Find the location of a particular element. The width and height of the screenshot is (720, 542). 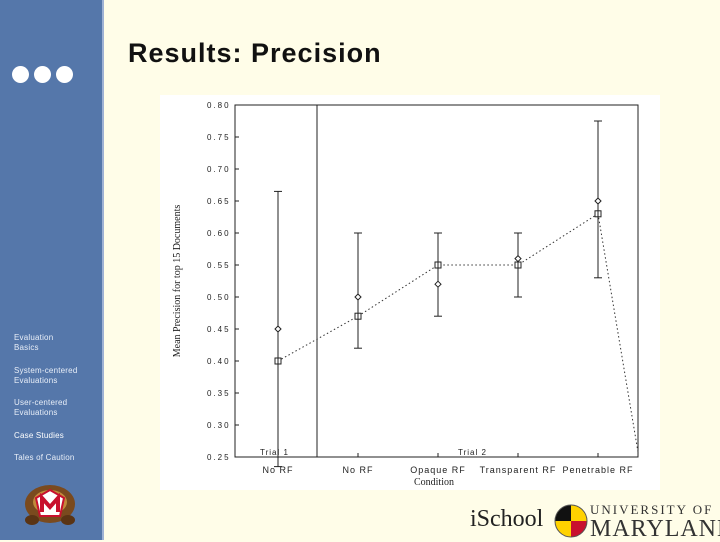

y-tick-label: 0.40 is located at coordinates (219, 361).